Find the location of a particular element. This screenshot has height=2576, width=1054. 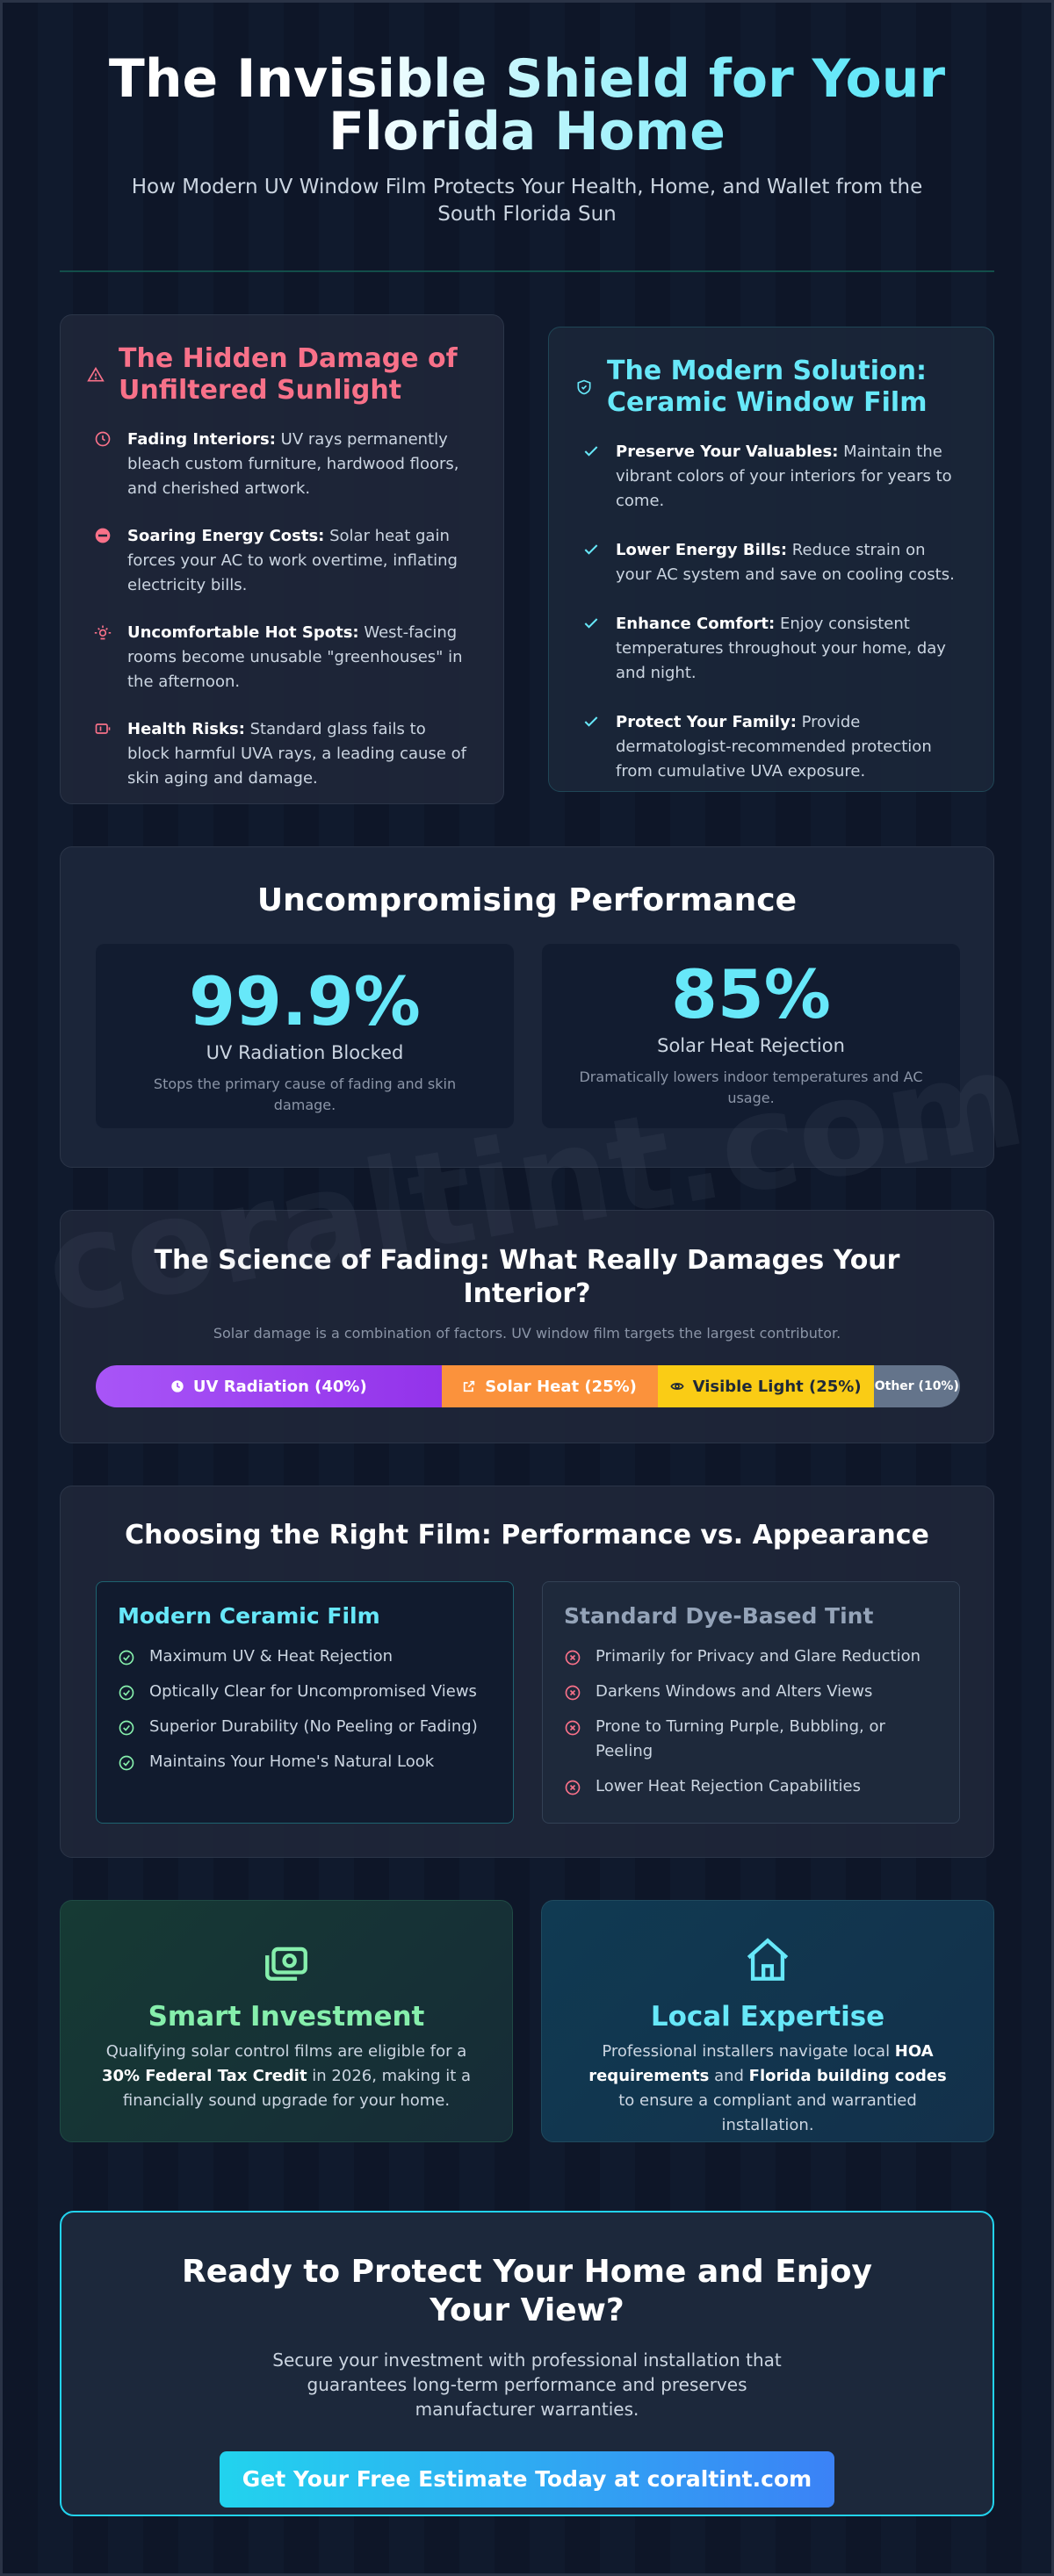

bar-segment-other: Other (10%) is located at coordinates (916, 1386).